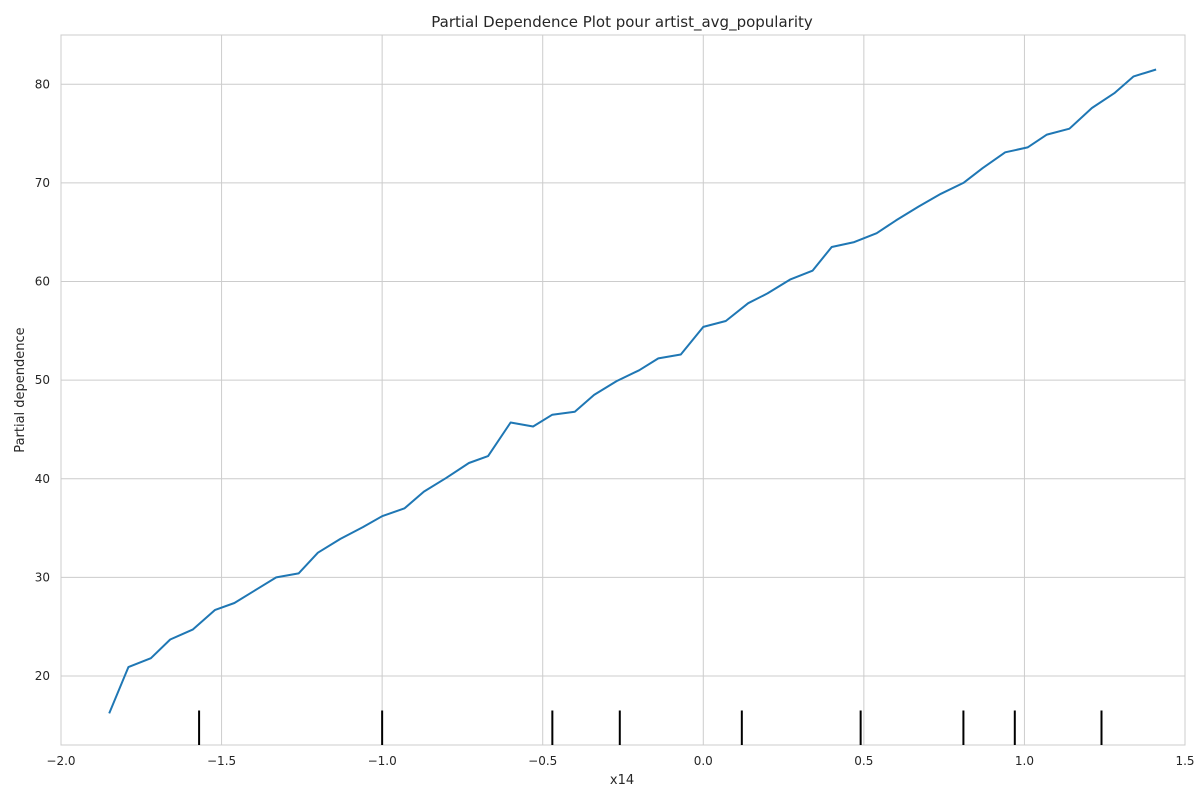 The width and height of the screenshot is (1200, 800). I want to click on y-tick-label: 50, so click(42, 380).